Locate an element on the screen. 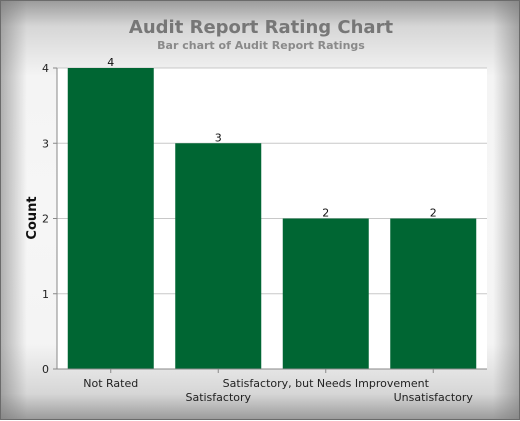 This screenshot has width=520, height=421. y-tick-label-2: 2 is located at coordinates (45, 219).